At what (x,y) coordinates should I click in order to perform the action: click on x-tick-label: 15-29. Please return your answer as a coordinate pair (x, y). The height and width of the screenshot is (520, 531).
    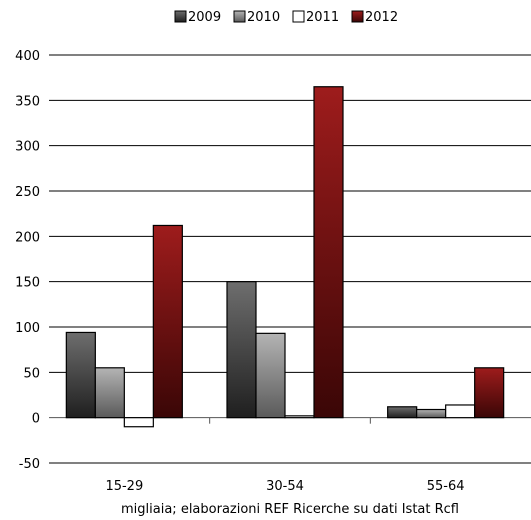
    Looking at the image, I should click on (124, 486).